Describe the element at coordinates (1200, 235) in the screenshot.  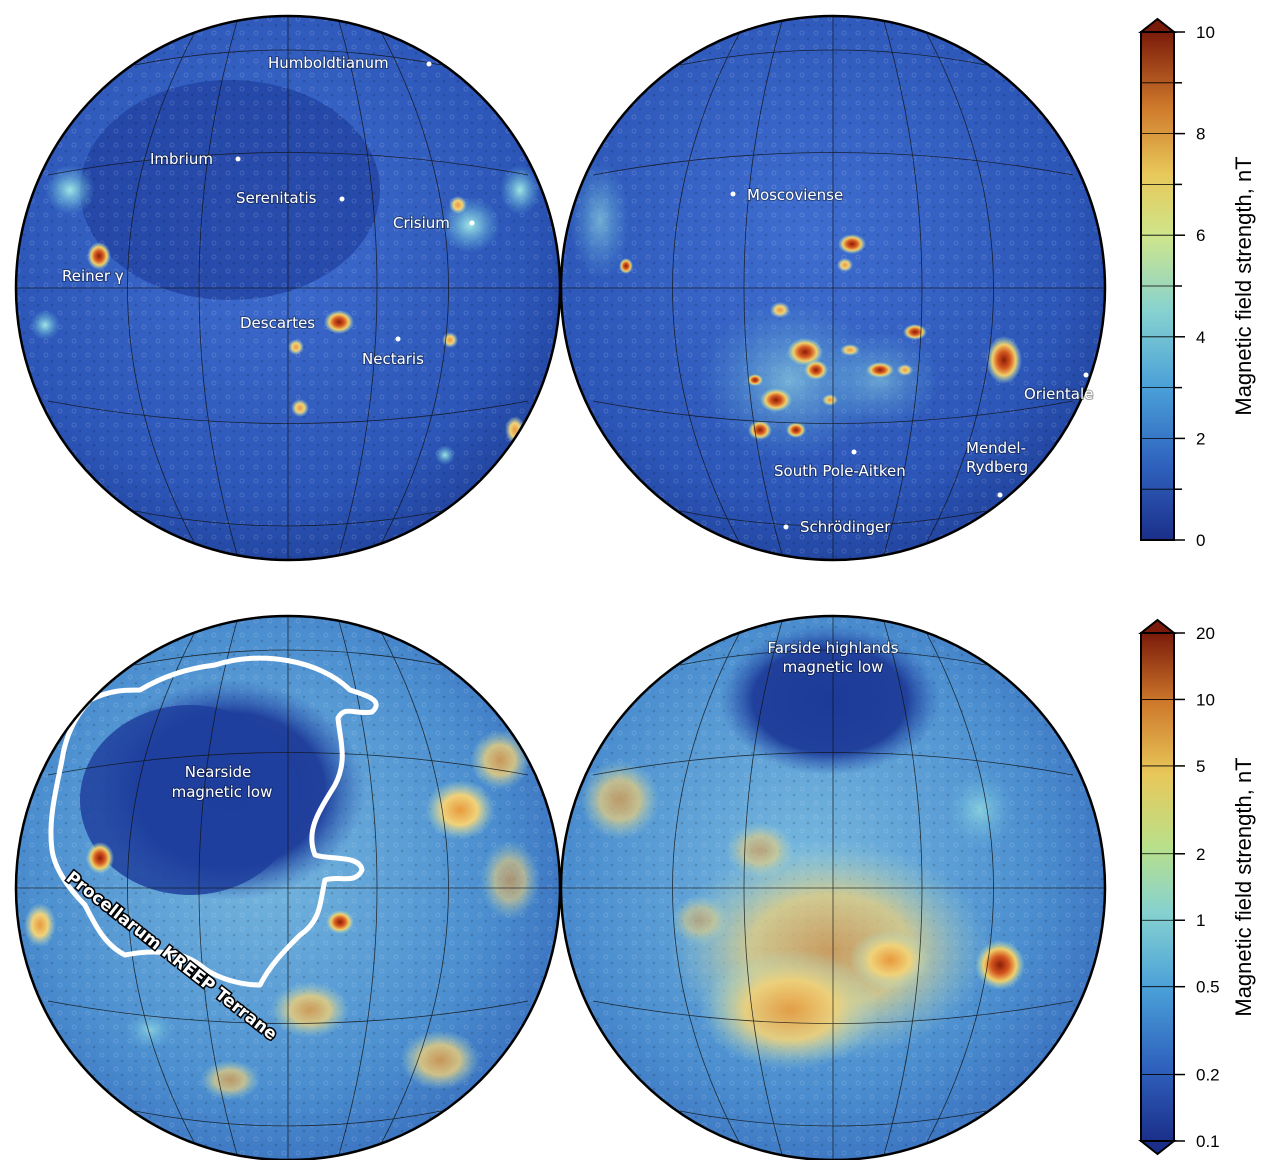
I see `colorbar-top-tick-label: 6` at that location.